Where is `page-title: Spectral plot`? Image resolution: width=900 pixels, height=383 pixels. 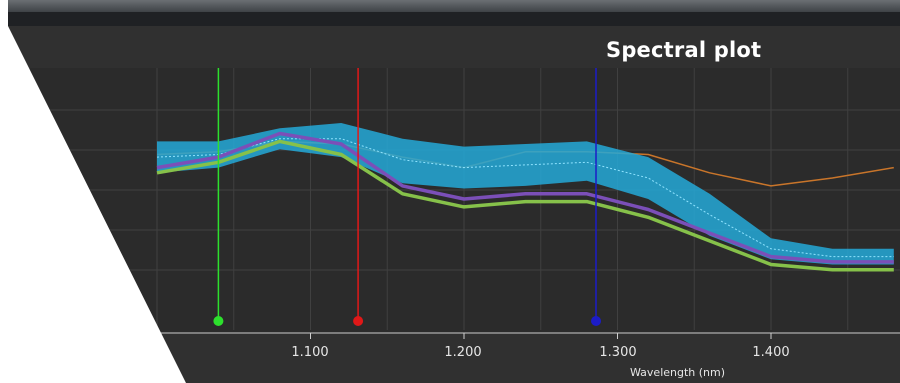
page-title: Spectral plot is located at coordinates (684, 50).